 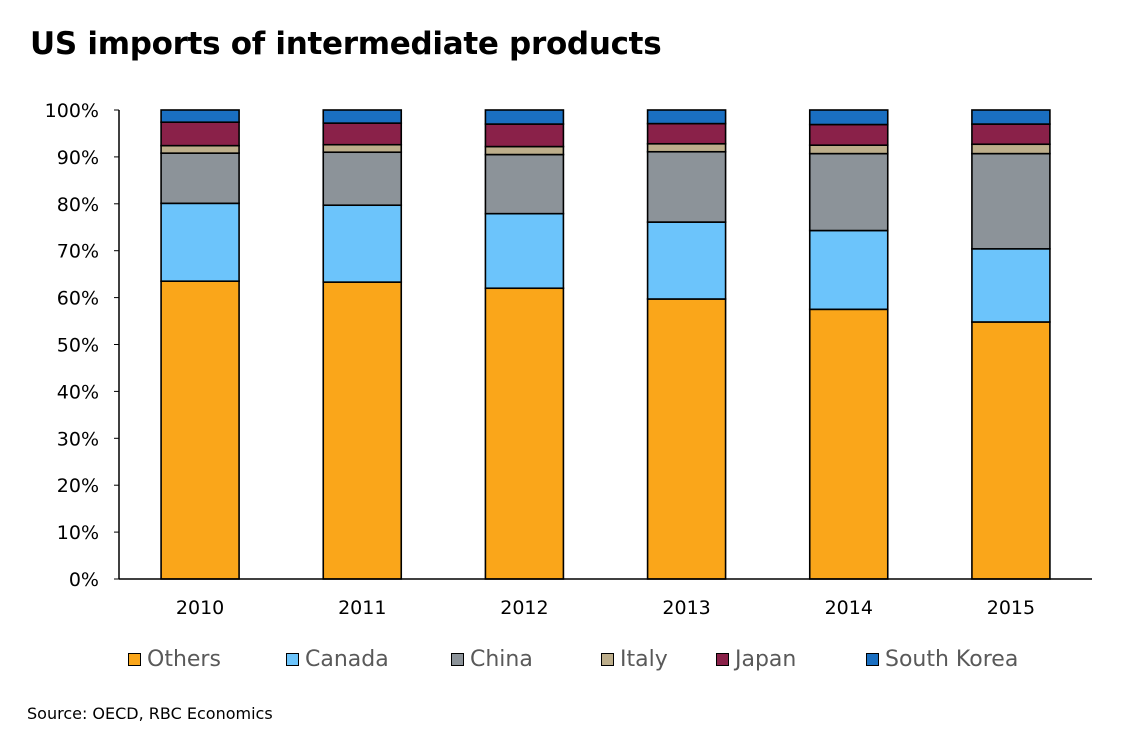 What do you see at coordinates (78, 486) in the screenshot?
I see `y-tick-label: 20%` at bounding box center [78, 486].